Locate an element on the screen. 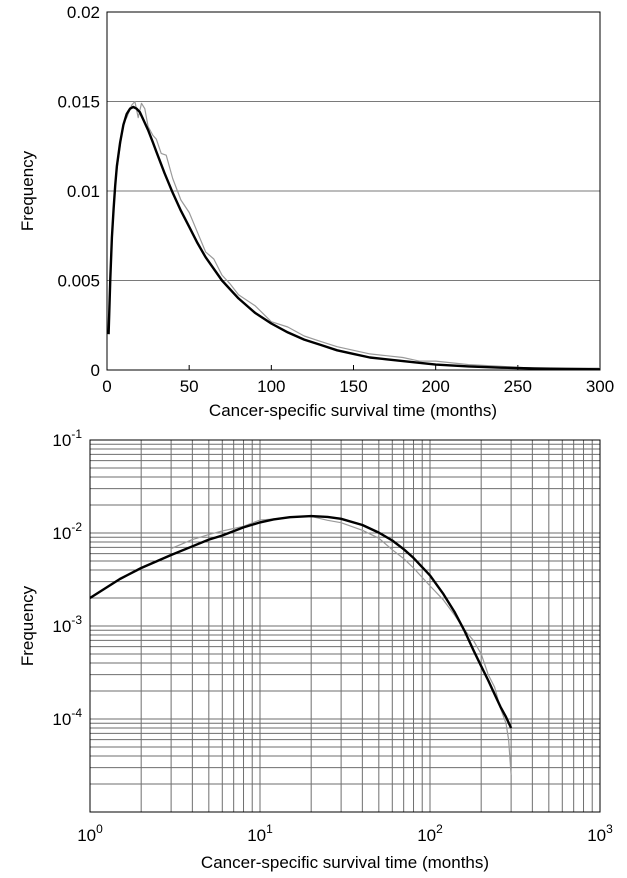 The image size is (627, 878). top-y-tick-label: 0.015 is located at coordinates (78, 102).